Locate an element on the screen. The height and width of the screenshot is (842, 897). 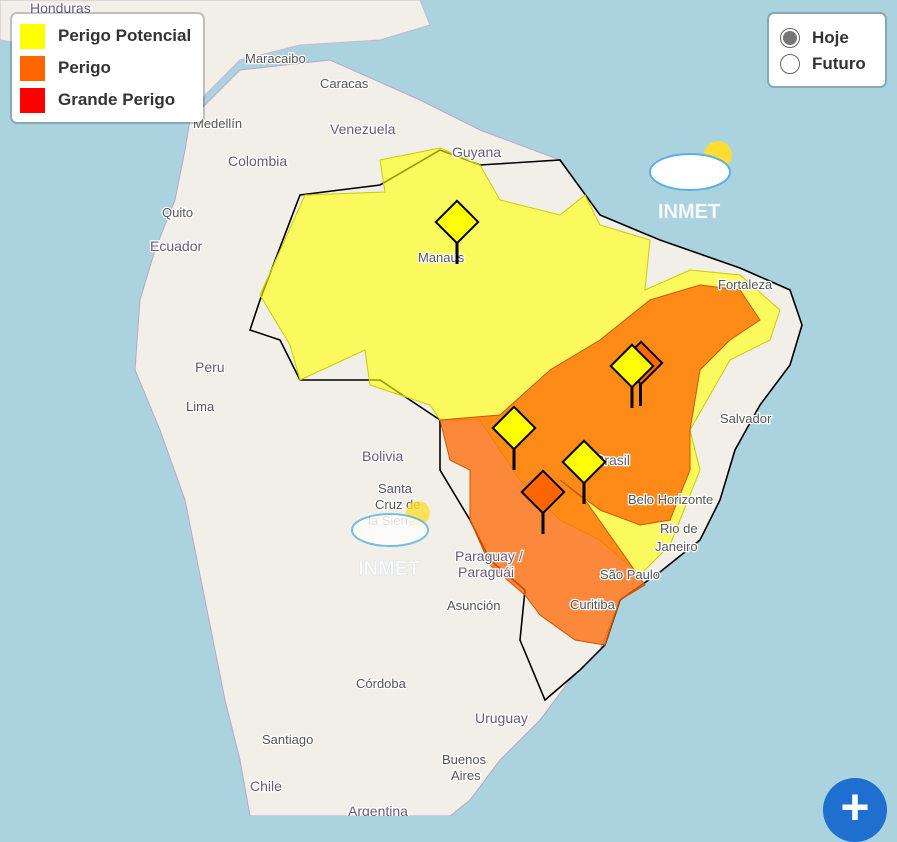
svg-text: Salvador is located at coordinates (746, 418).